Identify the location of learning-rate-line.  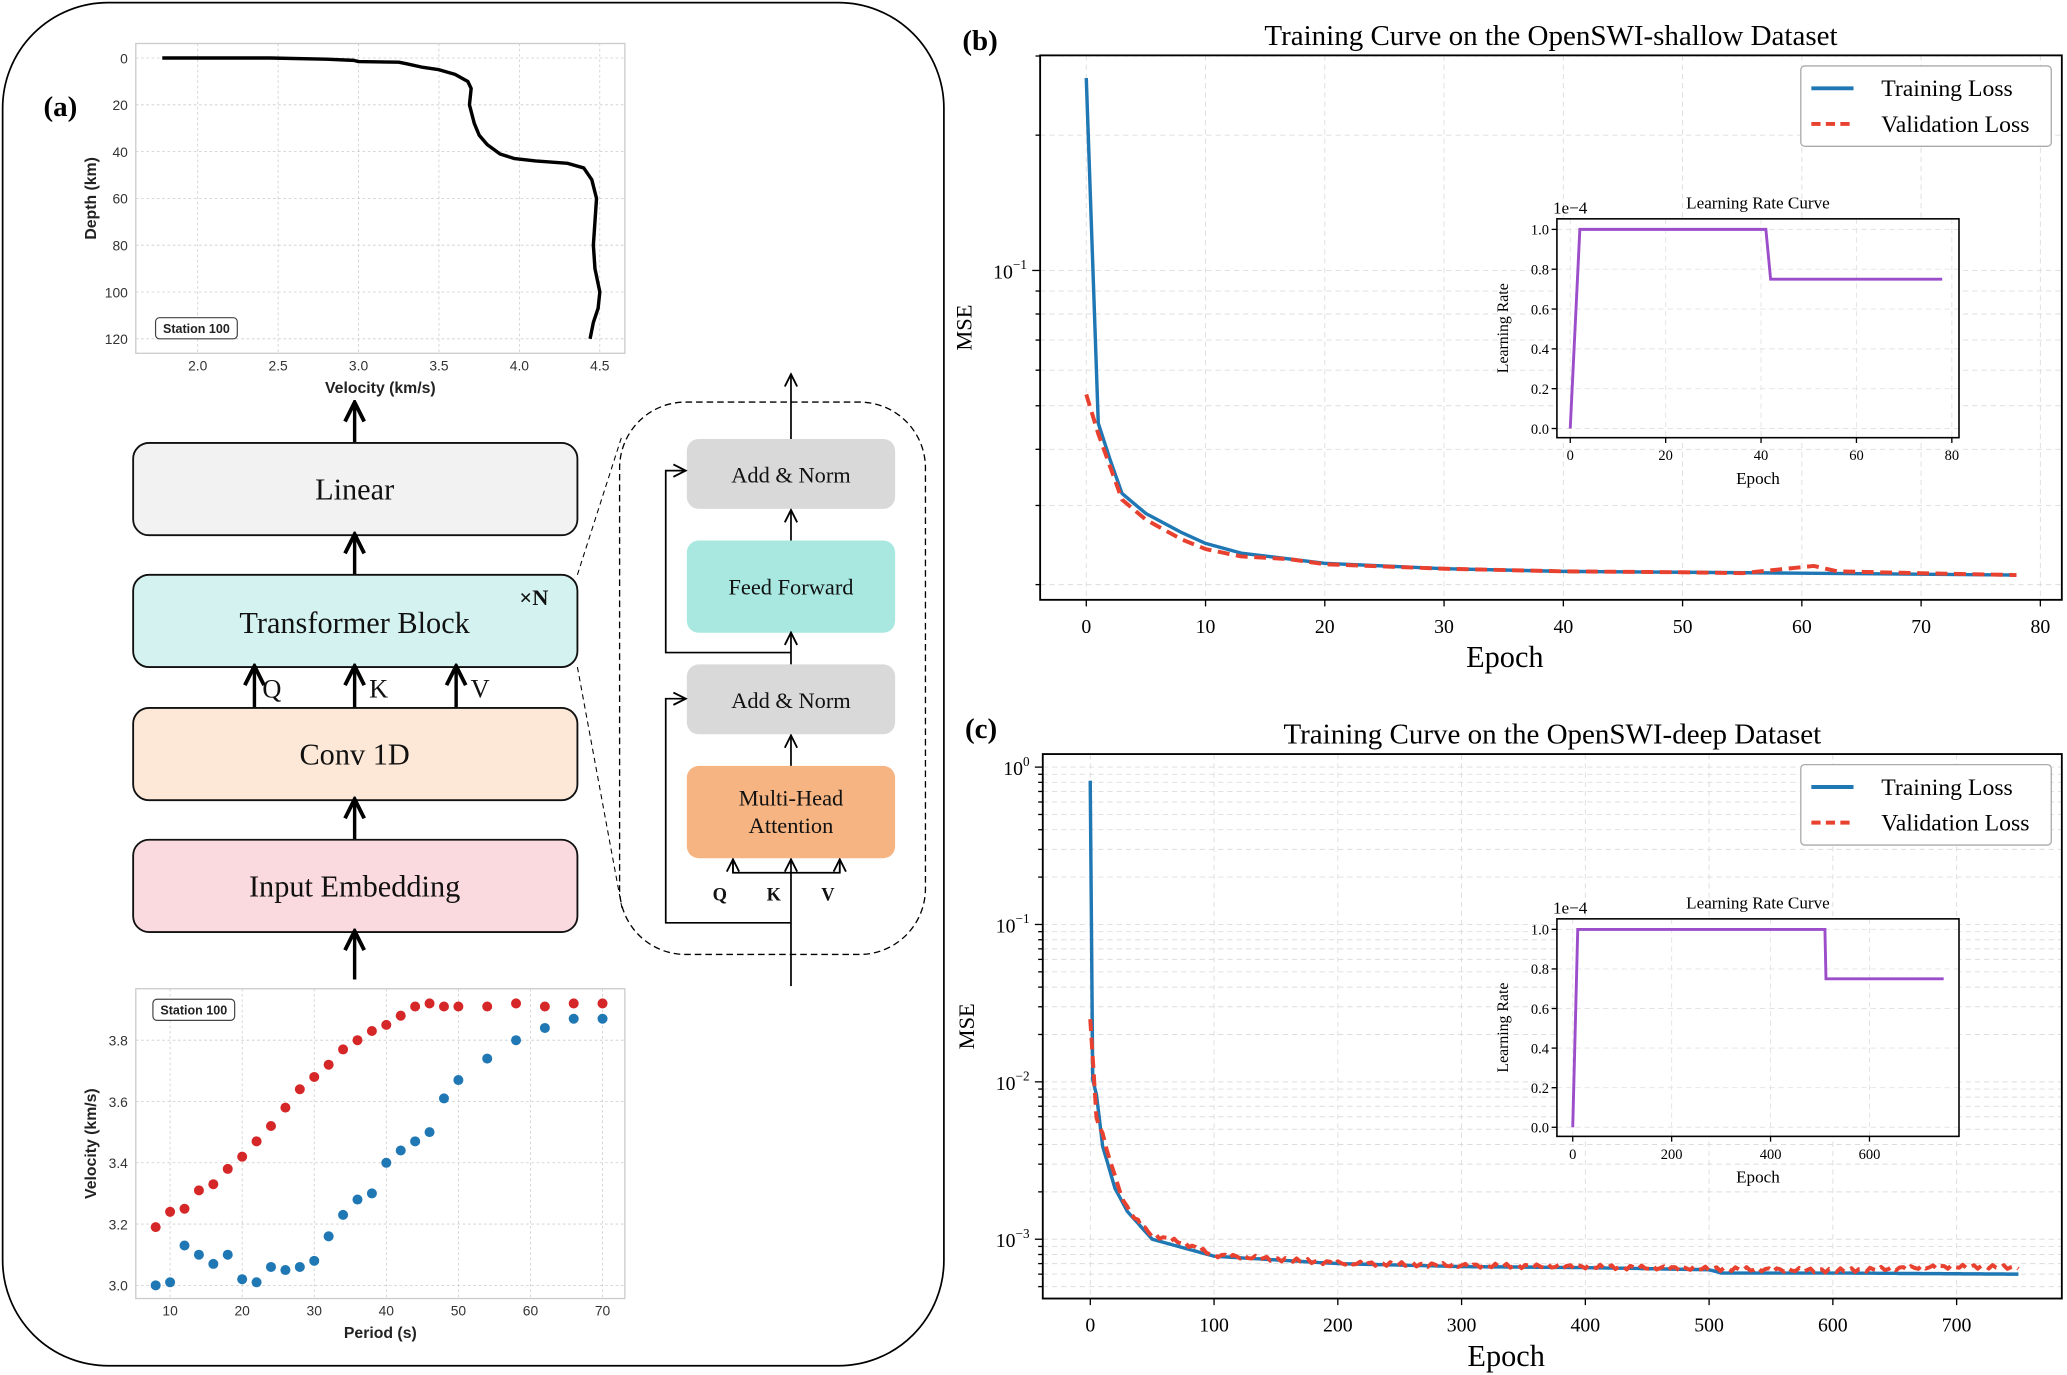
(1757, 1027).